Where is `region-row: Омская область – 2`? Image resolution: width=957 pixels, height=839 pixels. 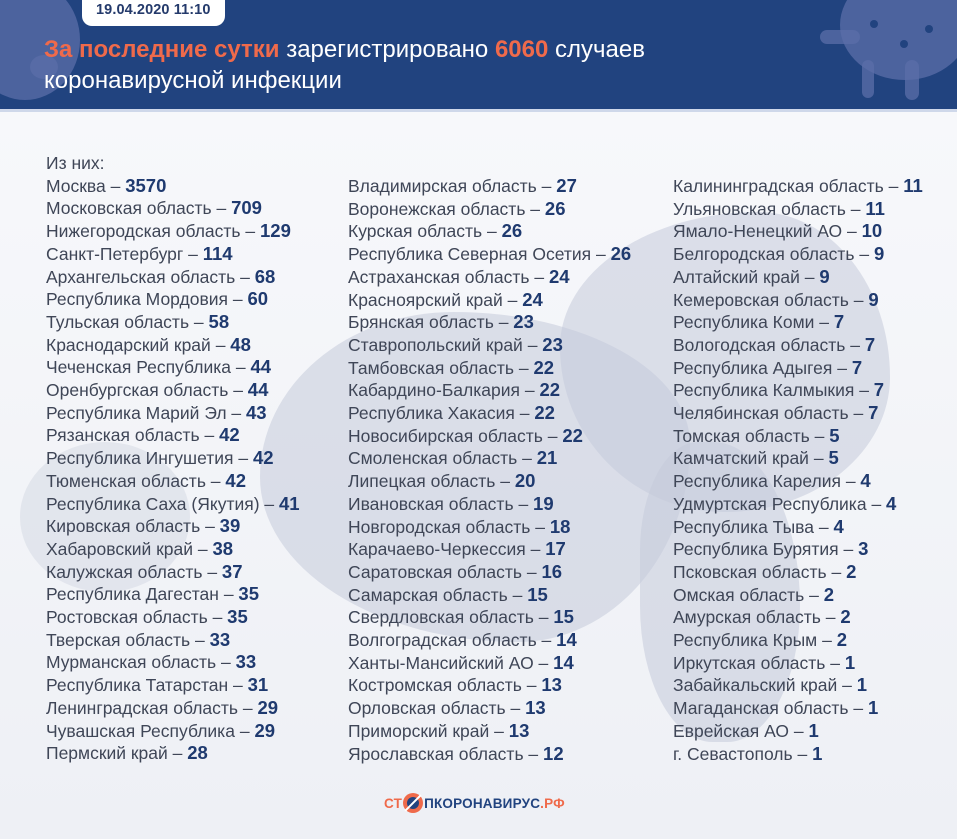
region-row: Омская область – 2 is located at coordinates (798, 595).